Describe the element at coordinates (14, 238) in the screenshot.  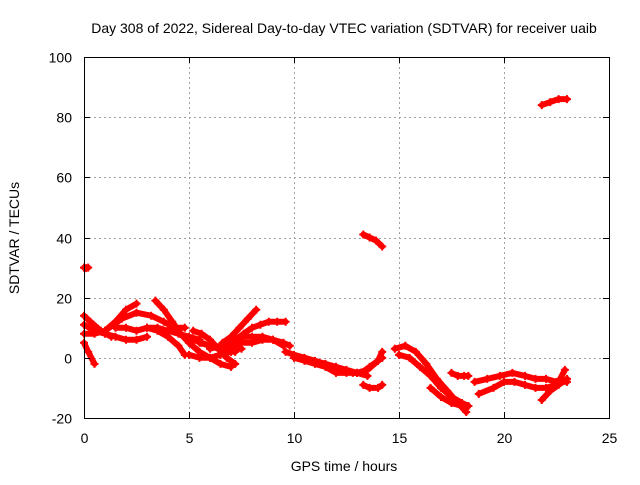
I see `y-axis-title: SDTVAR / TECUs` at that location.